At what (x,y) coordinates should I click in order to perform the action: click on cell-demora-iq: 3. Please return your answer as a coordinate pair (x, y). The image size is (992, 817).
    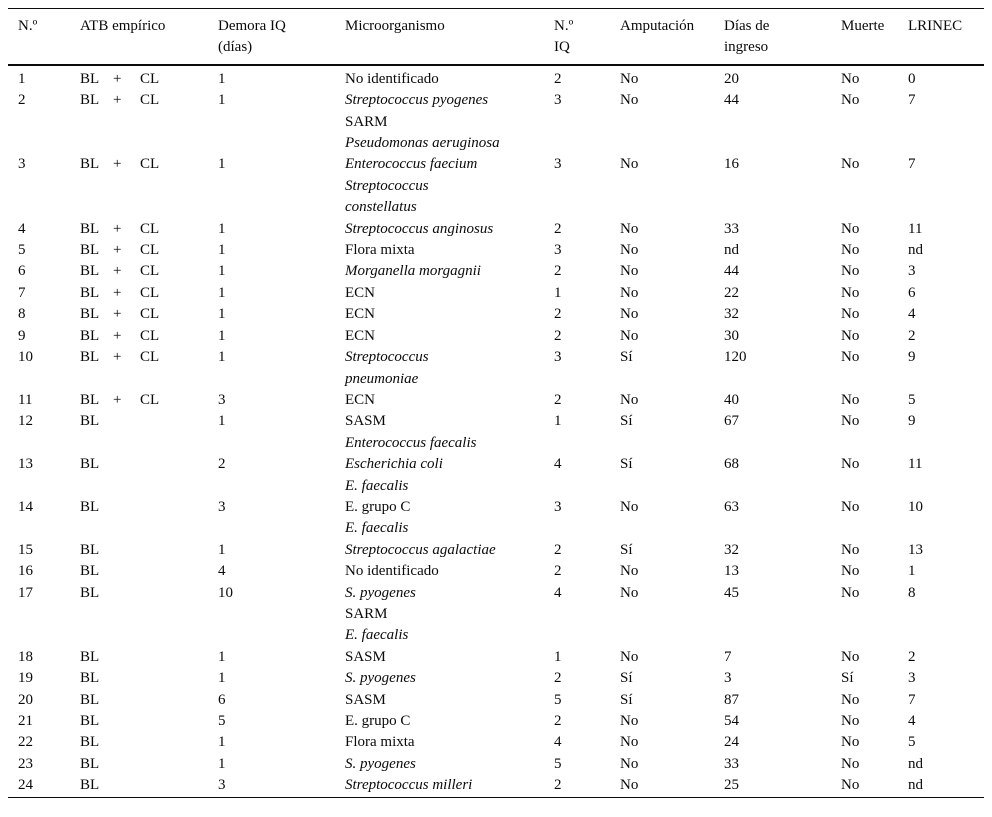
    Looking at the image, I should click on (222, 506).